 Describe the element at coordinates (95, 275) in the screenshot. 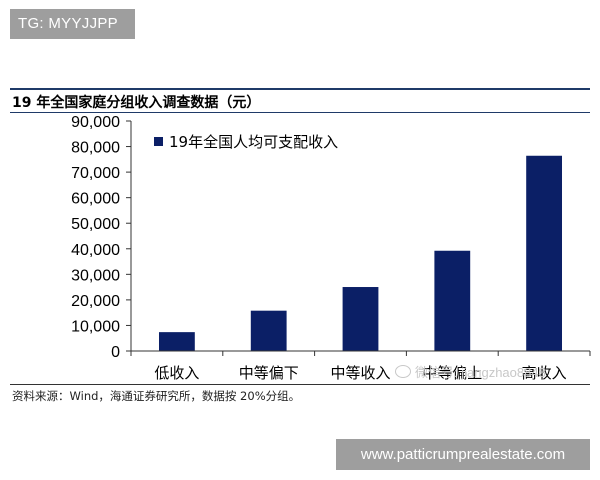

I see `y-tick-label: 30,000` at that location.